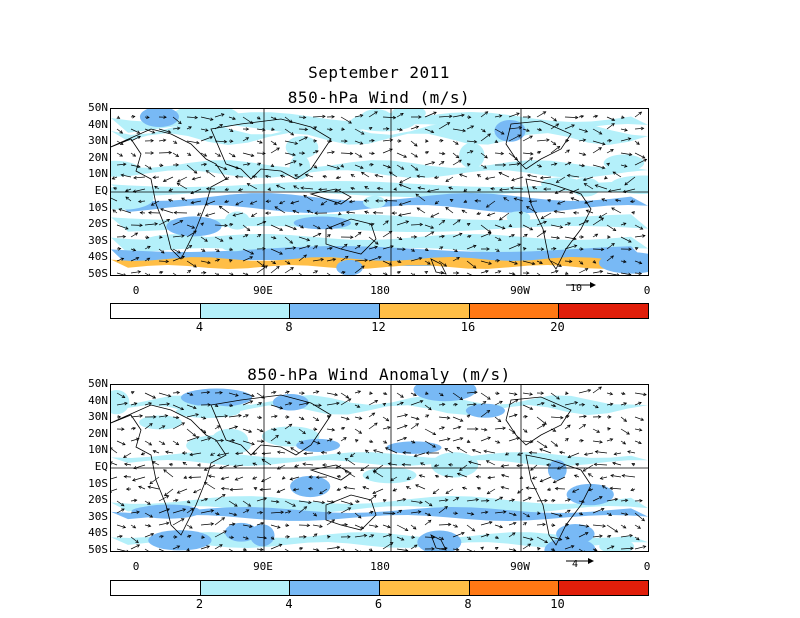  What do you see at coordinates (379, 588) in the screenshot?
I see `panel2-colorbar` at bounding box center [379, 588].